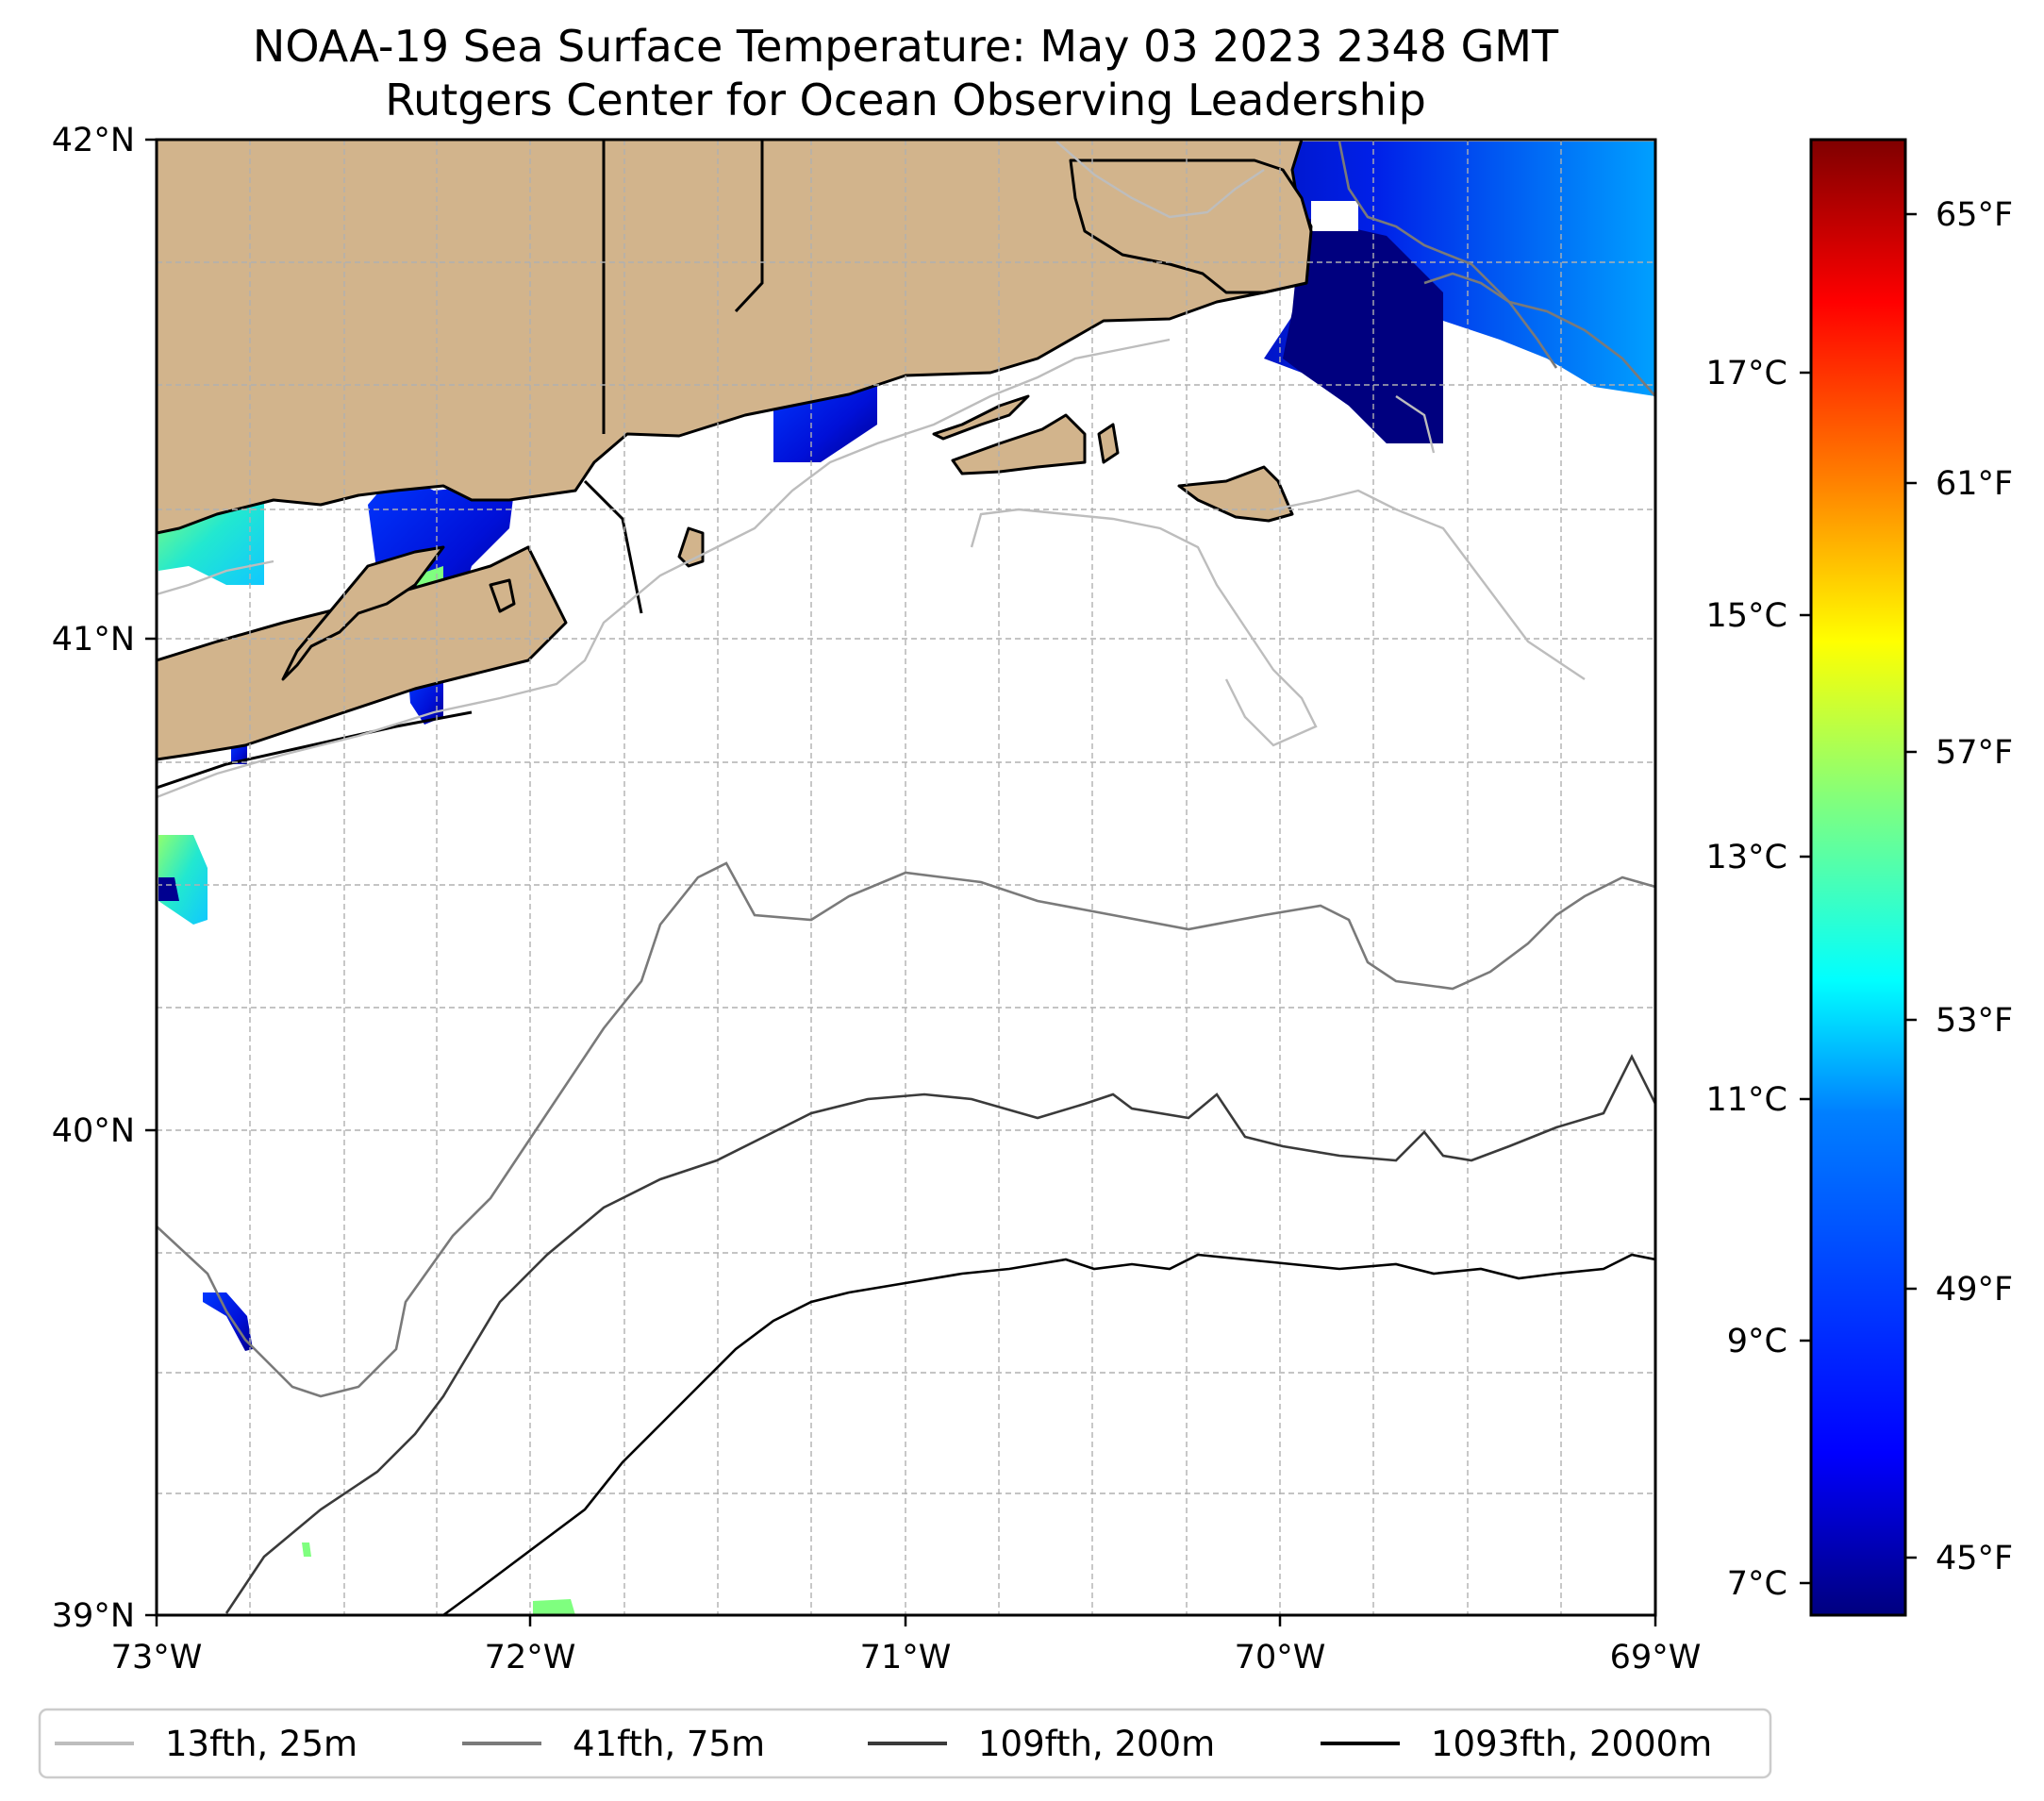 This screenshot has height=1801, width=2044. Describe the element at coordinates (1757, 1341) in the screenshot. I see `colorbar-celsius-label: 9°C` at that location.